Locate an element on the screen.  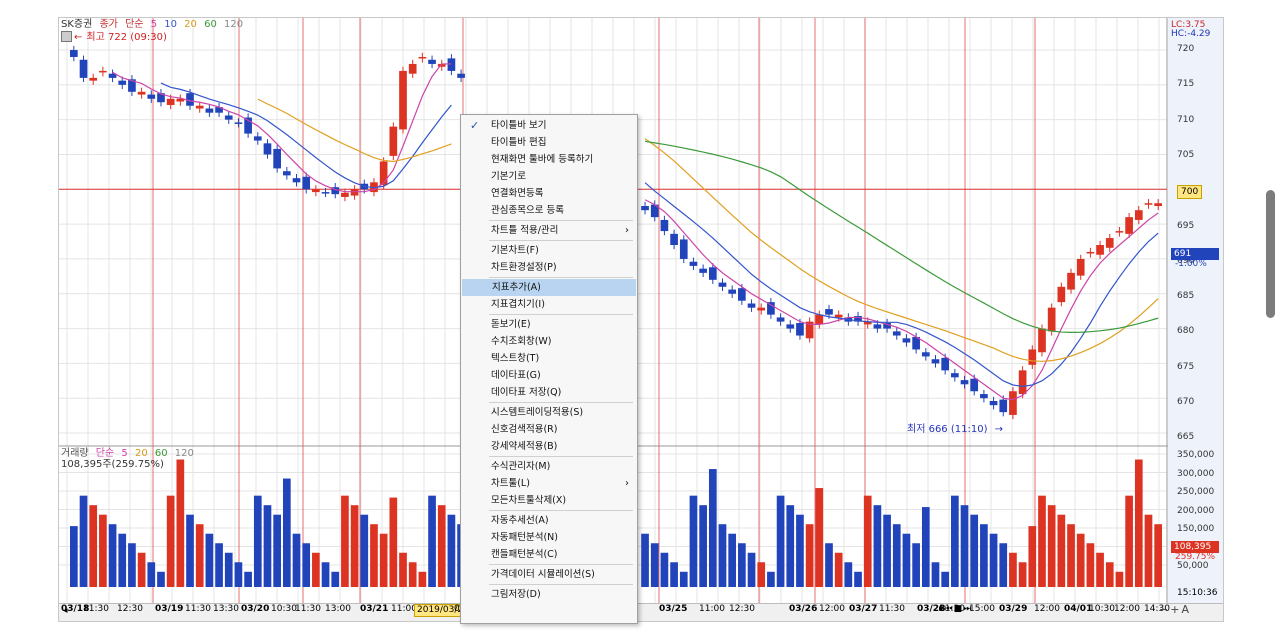
menu-item: 캔들패턴분석(C) is located at coordinates (549, 554).